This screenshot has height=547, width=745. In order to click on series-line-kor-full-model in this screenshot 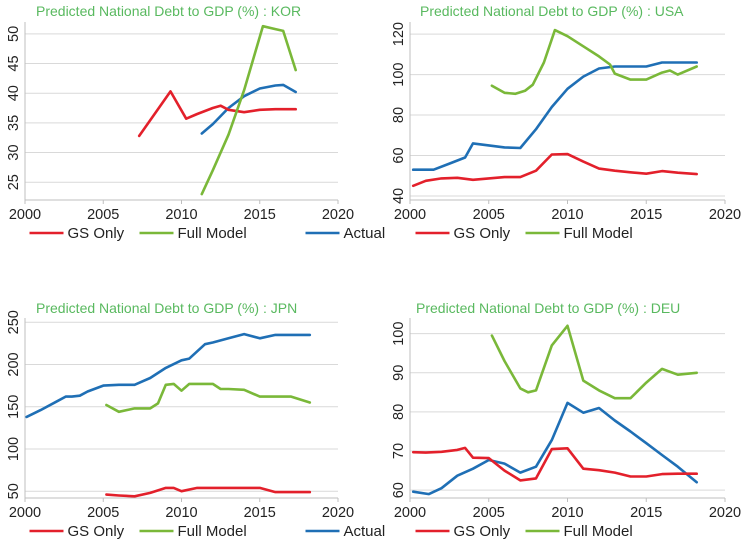, I will do `click(248, 110)`.